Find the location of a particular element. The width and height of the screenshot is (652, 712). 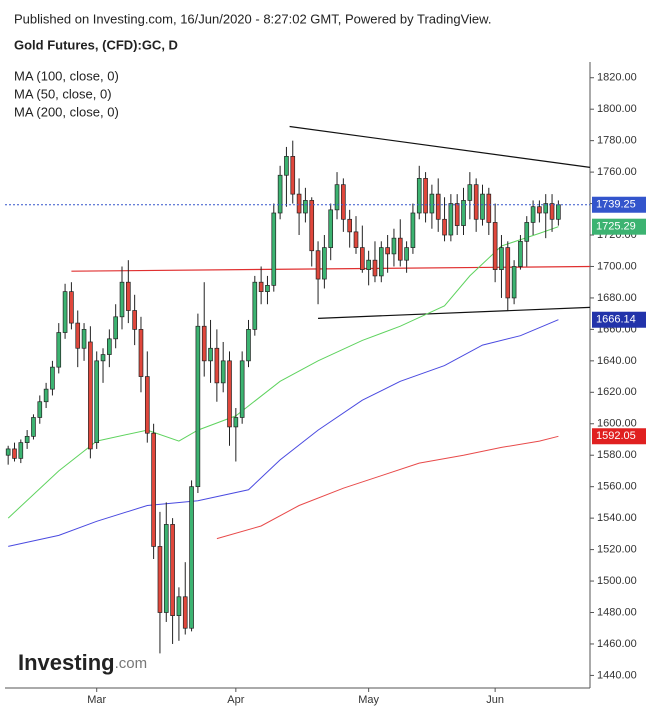

y-tick-label: 1600.00 is located at coordinates (617, 424).